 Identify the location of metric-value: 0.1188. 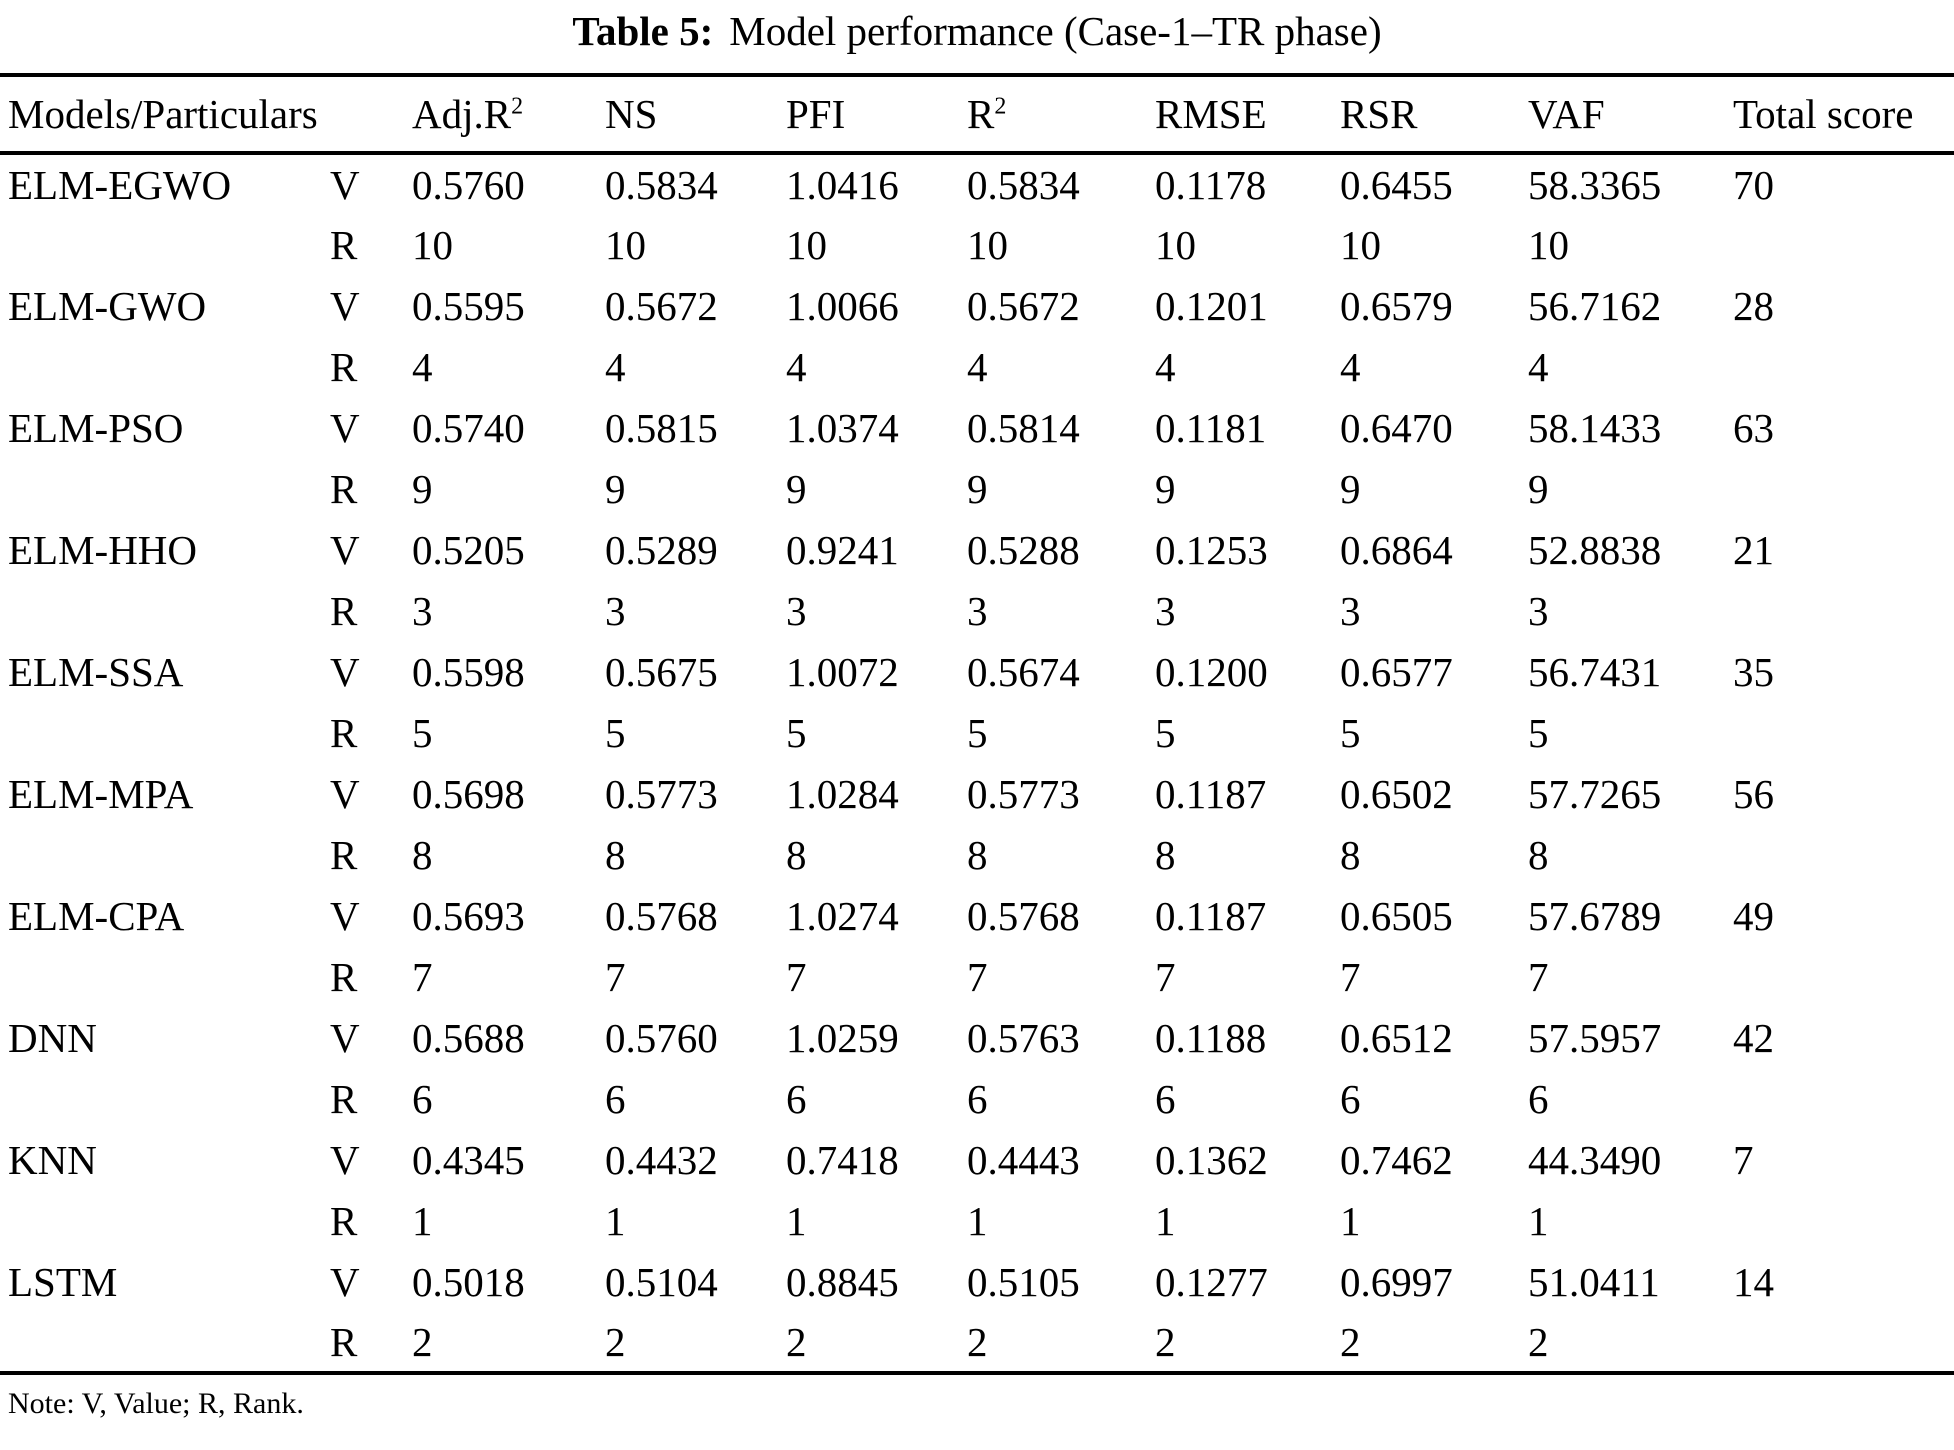
(1211, 1037).